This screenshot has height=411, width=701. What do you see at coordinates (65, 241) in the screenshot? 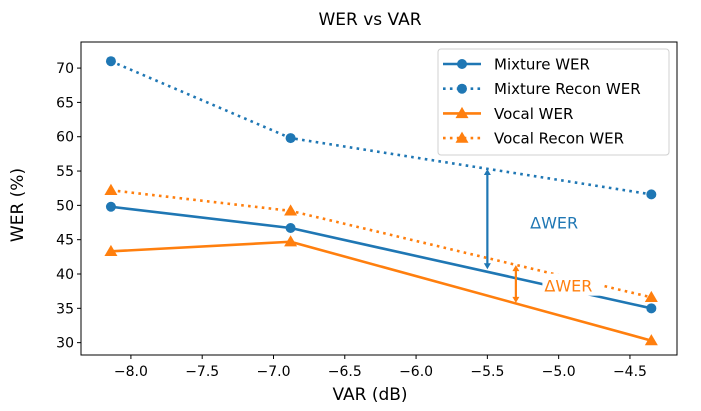
I see `y-tick-label: 45` at bounding box center [65, 241].